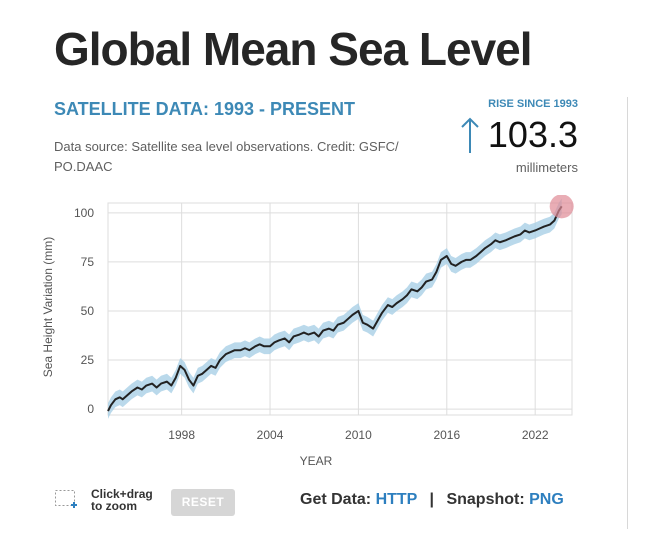 The height and width of the screenshot is (539, 648). I want to click on rise-value: 103.3, so click(532, 134).